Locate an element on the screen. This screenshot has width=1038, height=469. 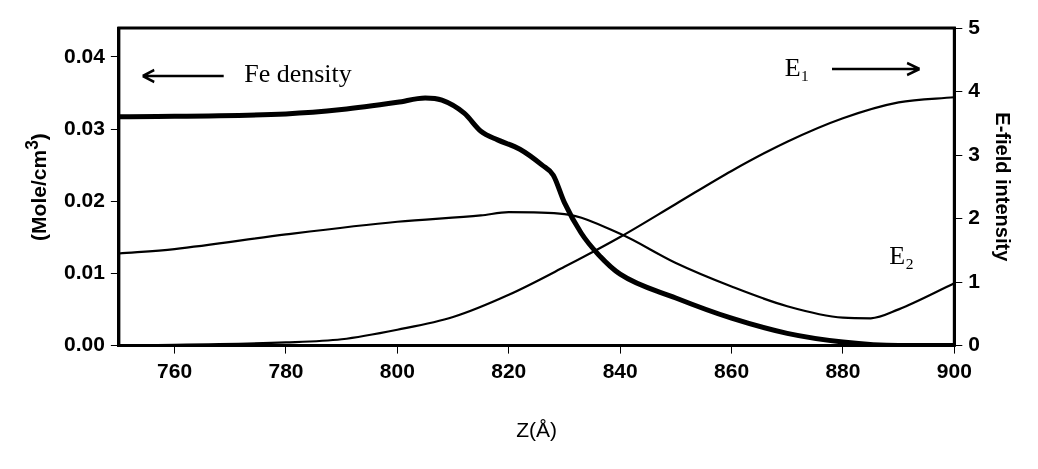
y-tick-label: 0.03 is located at coordinates (84, 127).